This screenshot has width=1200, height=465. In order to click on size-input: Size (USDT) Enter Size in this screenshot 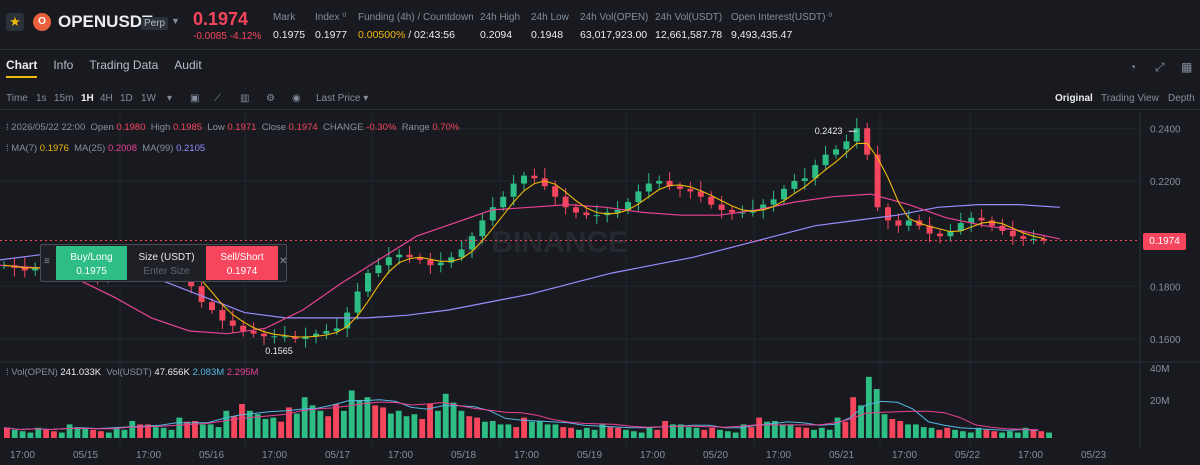, I will do `click(166, 264)`.